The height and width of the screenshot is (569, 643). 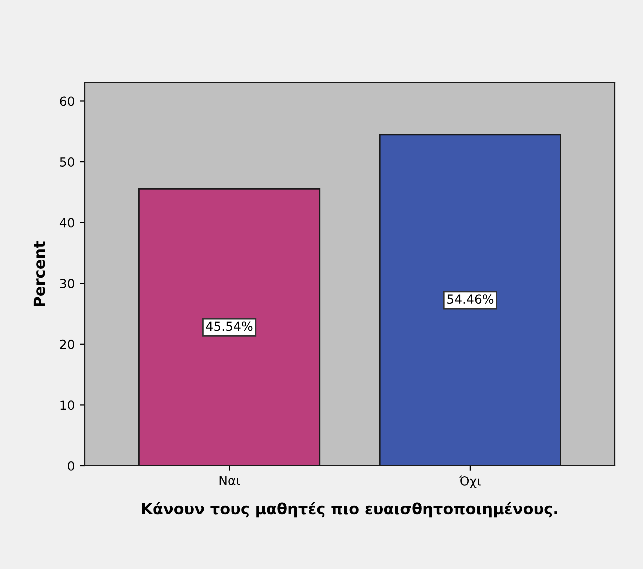 What do you see at coordinates (67, 405) in the screenshot?
I see `y-tick-label: 10` at bounding box center [67, 405].